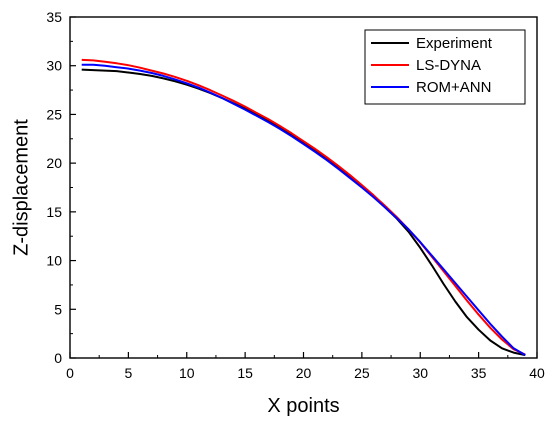 The width and height of the screenshot is (550, 424). Describe the element at coordinates (448, 65) in the screenshot. I see `legend-label: LS-DYNA` at that location.